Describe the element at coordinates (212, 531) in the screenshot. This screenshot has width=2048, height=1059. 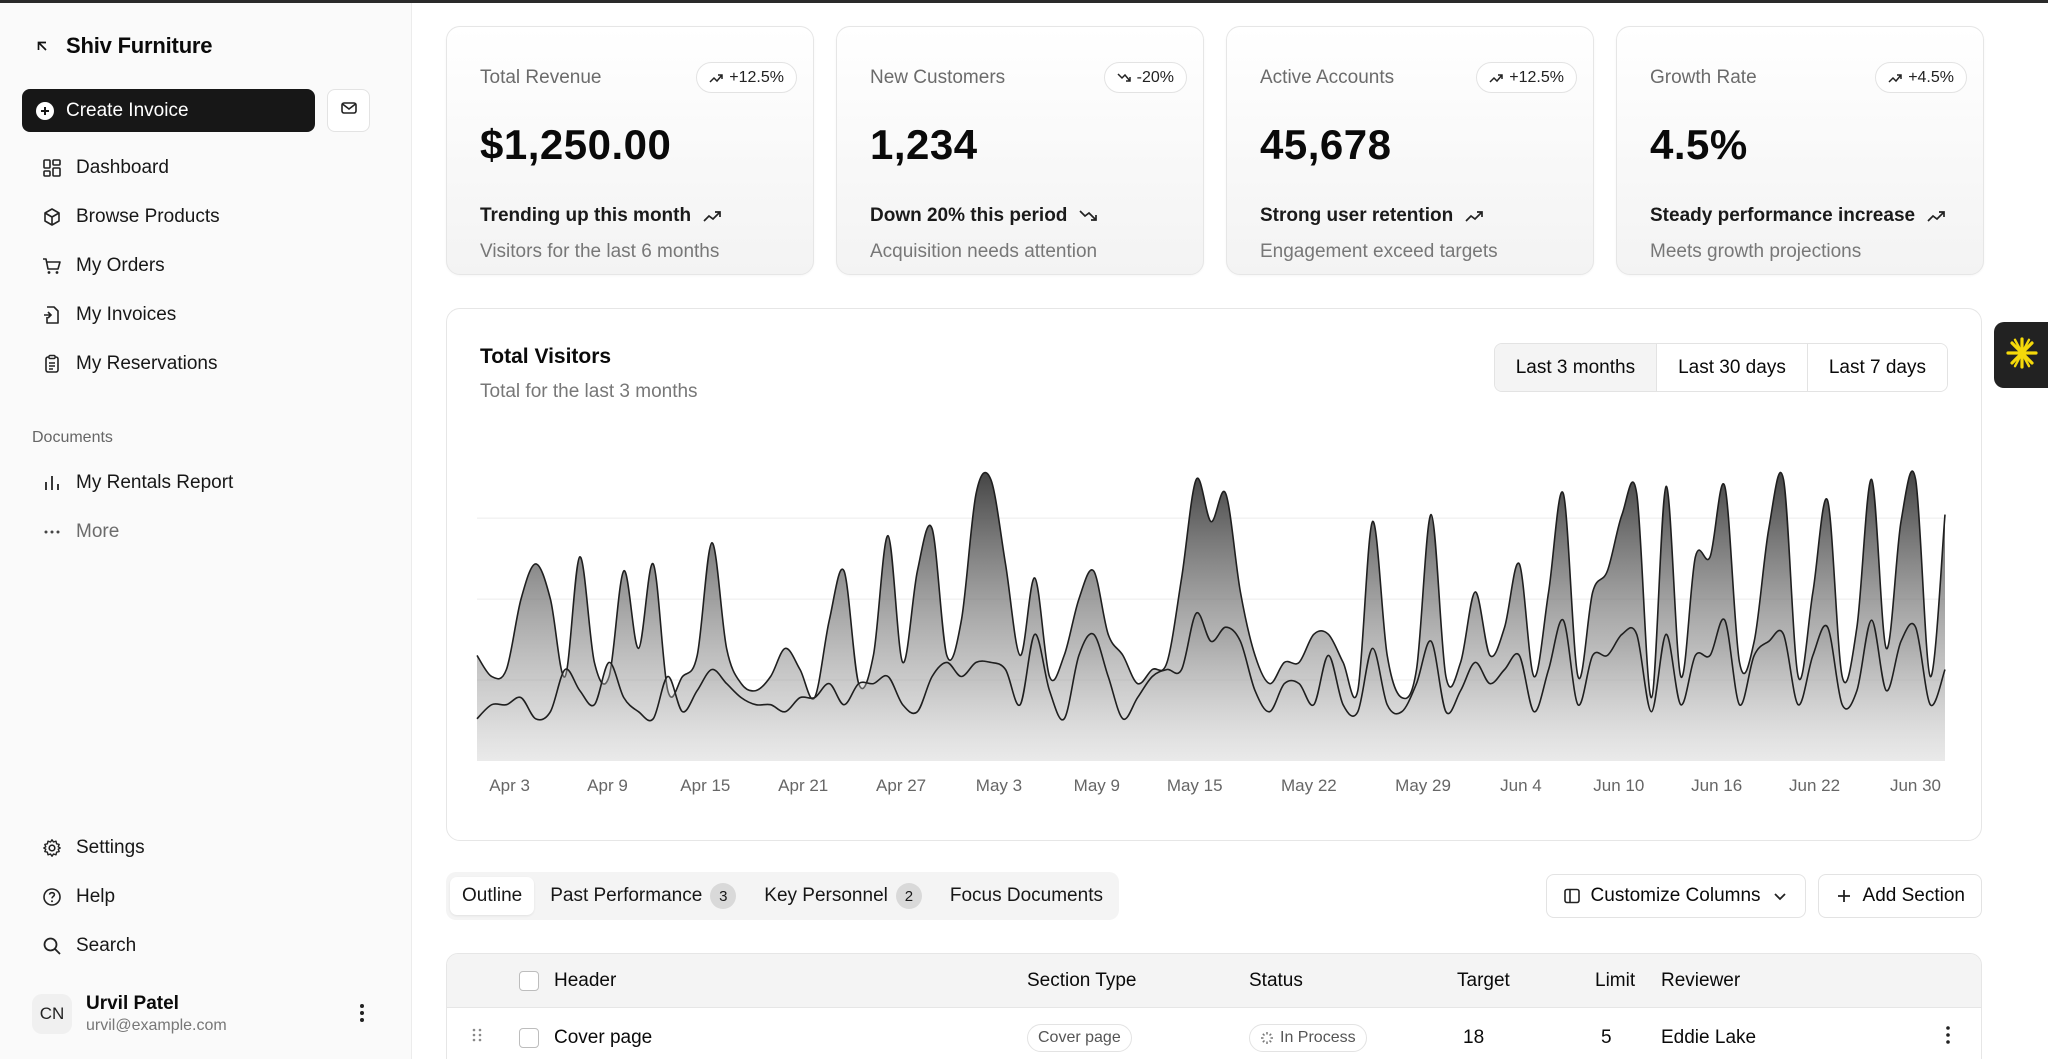
I see `sidebar-item-more: More` at that location.